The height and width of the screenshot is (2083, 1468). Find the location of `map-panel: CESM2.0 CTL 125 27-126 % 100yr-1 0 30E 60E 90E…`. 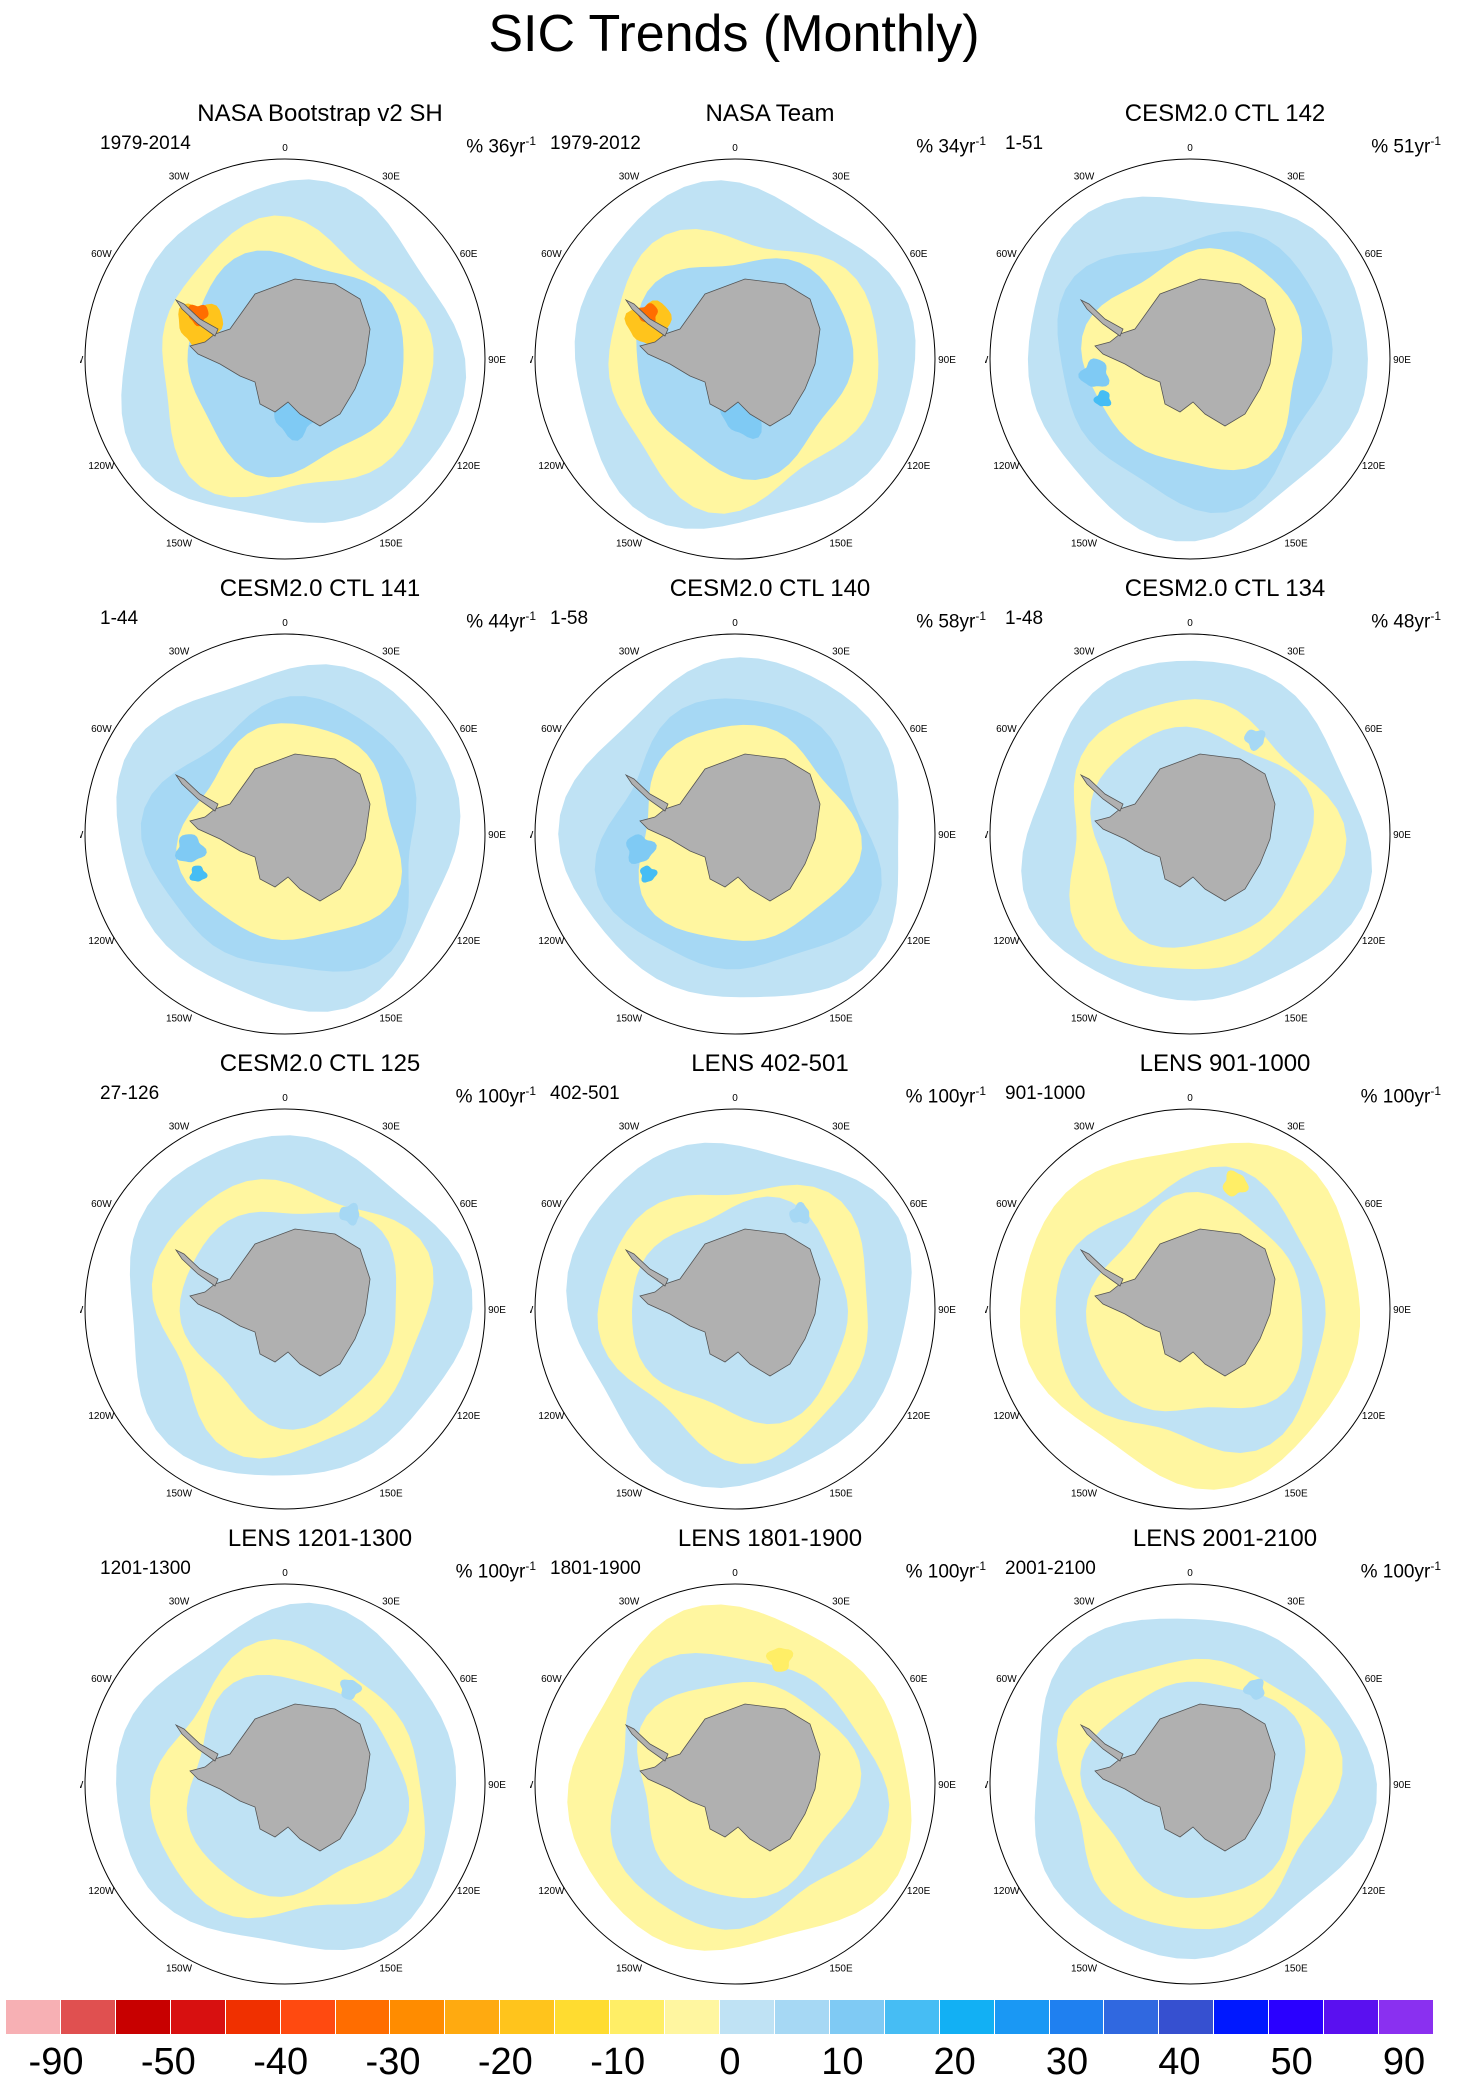

map-panel: CESM2.0 CTL 125 27-126 % 100yr-1 0 30E 60E 90E… is located at coordinates (320, 1285).